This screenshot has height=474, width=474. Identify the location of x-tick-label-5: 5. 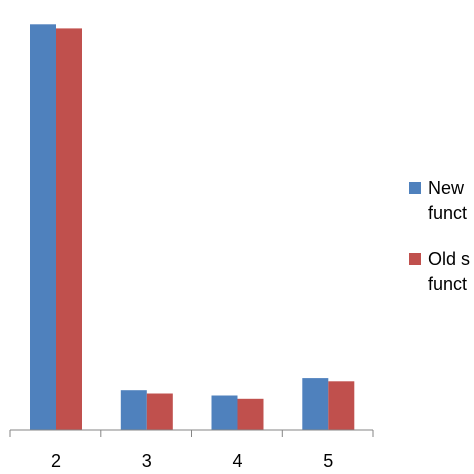
(328, 461).